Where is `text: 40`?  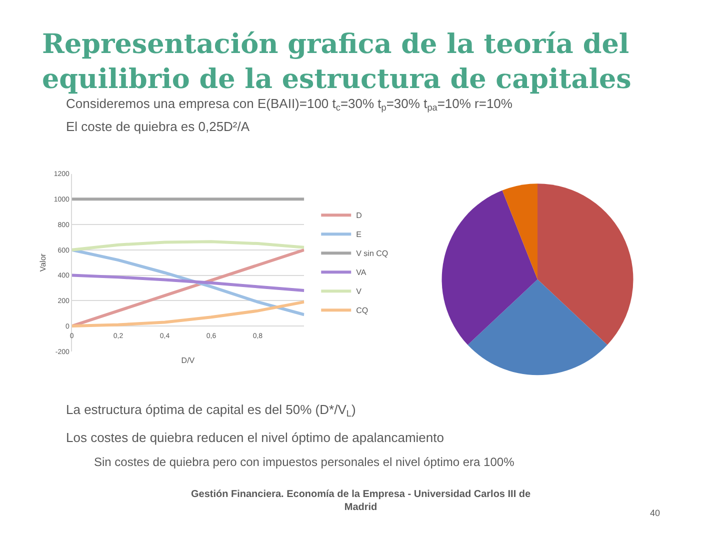
text: 40 is located at coordinates (655, 513).